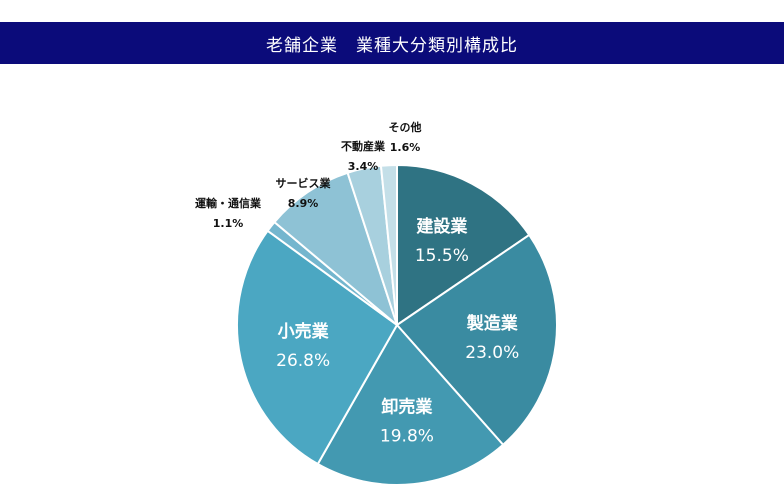  What do you see at coordinates (442, 256) in the screenshot?
I see `slice-value-label-0: 15.5%` at bounding box center [442, 256].